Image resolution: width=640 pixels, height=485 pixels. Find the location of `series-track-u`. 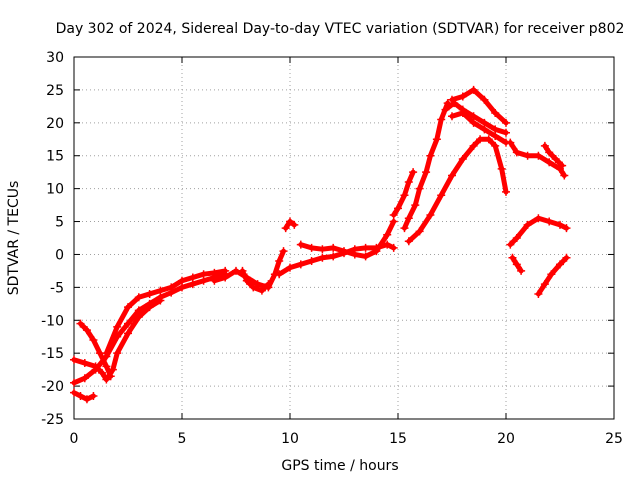

series-track-u is located at coordinates (552, 275).